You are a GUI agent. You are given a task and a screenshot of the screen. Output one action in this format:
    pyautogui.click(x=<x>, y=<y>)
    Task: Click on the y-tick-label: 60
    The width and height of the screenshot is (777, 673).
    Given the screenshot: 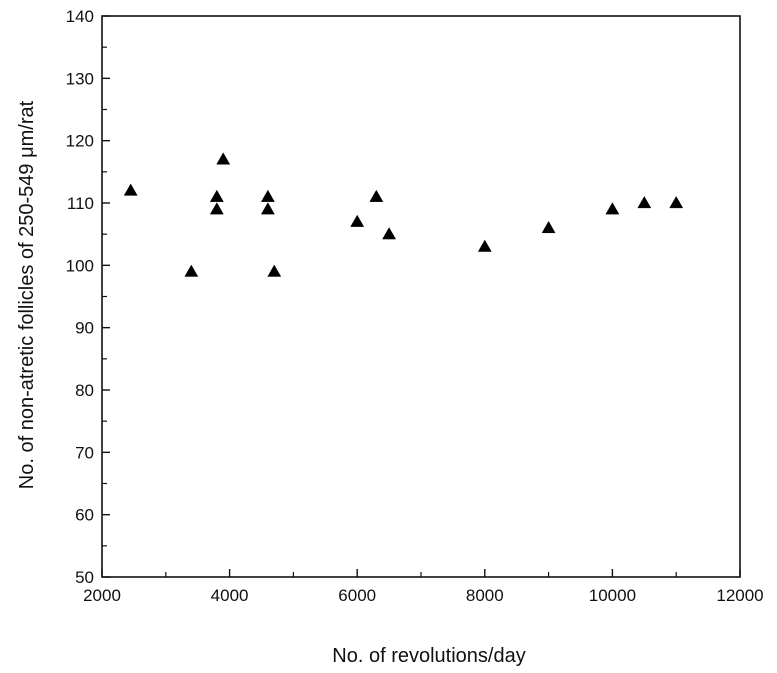 What is the action you would take?
    pyautogui.click(x=84, y=515)
    